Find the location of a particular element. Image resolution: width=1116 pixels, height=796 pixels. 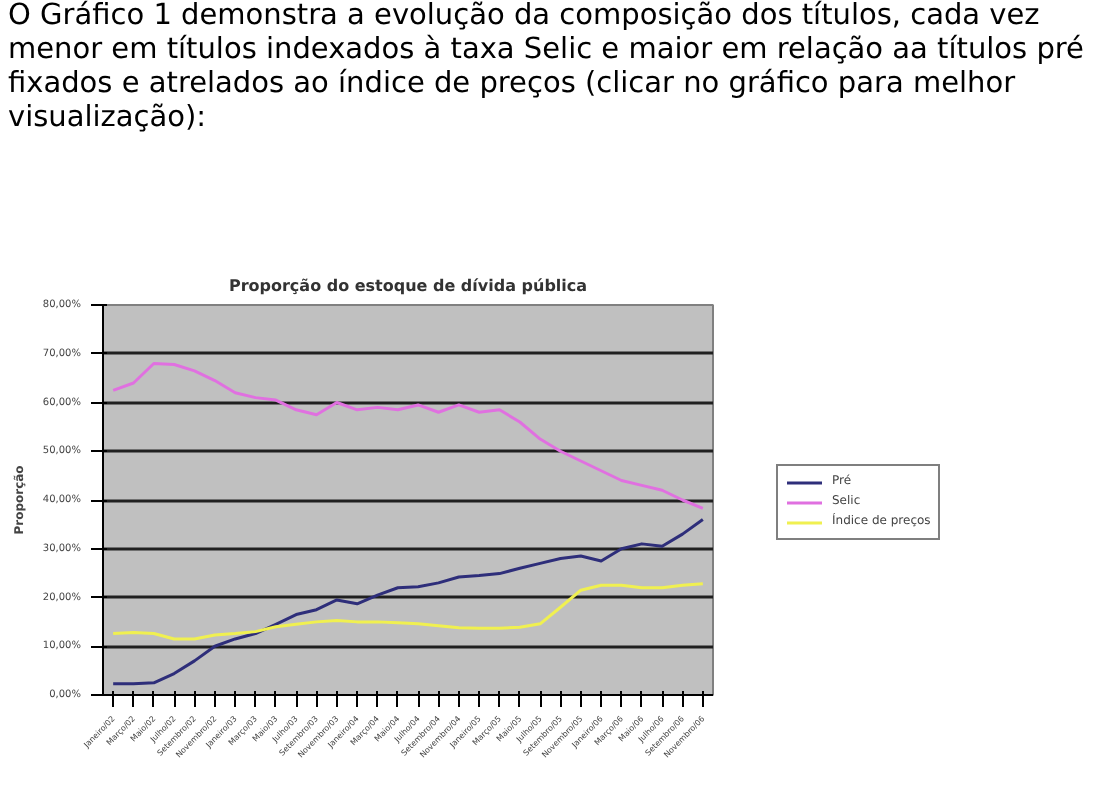

chart-title: Proporção do estoque de dívida pública is located at coordinates (408, 286).